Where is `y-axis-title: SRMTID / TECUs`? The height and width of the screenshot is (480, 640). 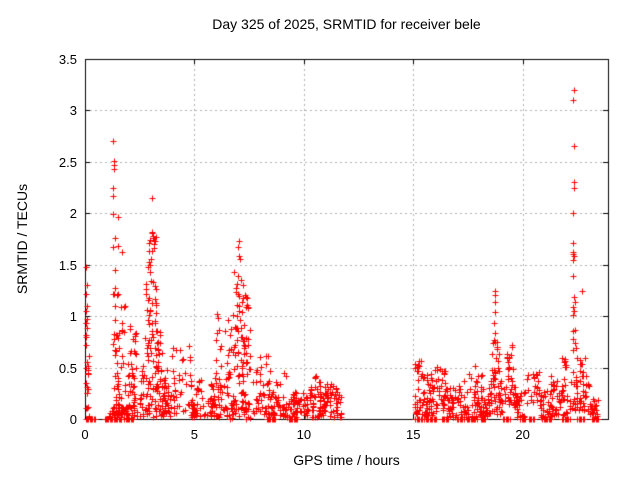
y-axis-title: SRMTID / TECUs is located at coordinates (22, 239).